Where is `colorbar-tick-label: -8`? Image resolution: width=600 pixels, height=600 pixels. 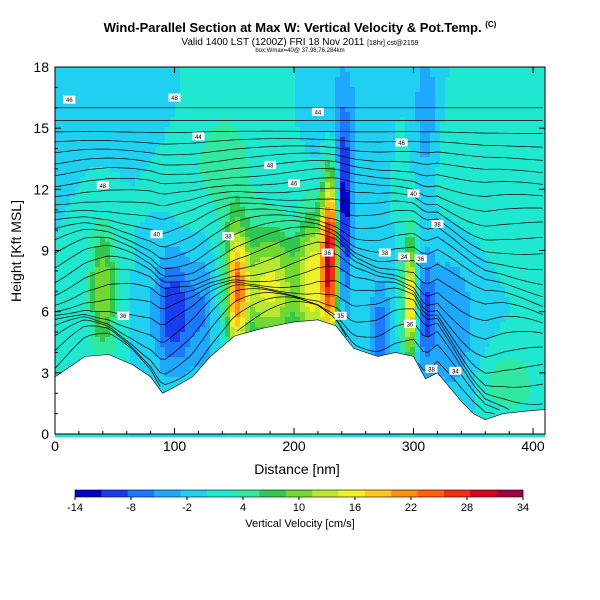 colorbar-tick-label: -8 is located at coordinates (131, 508).